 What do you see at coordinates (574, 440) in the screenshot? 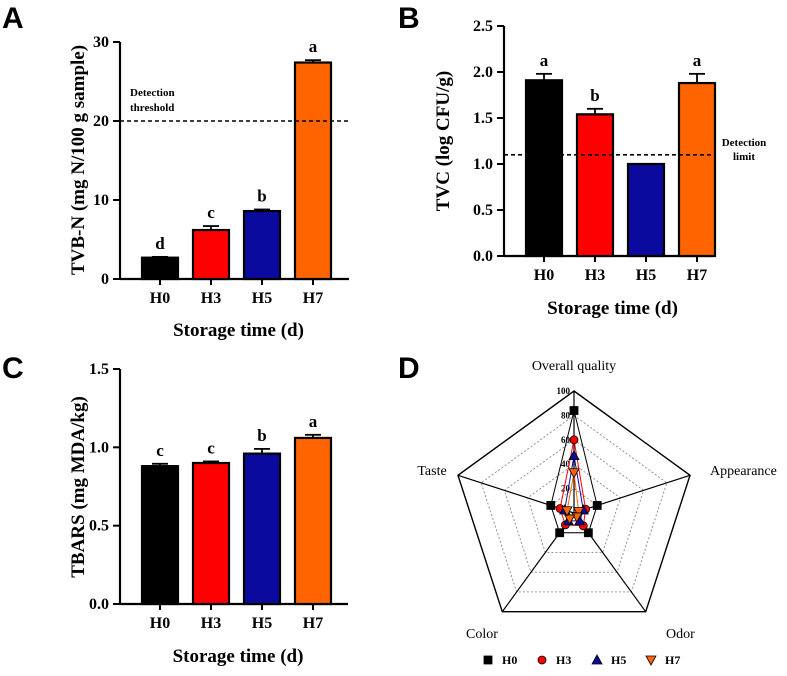
I see `radar-point-h3` at bounding box center [574, 440].